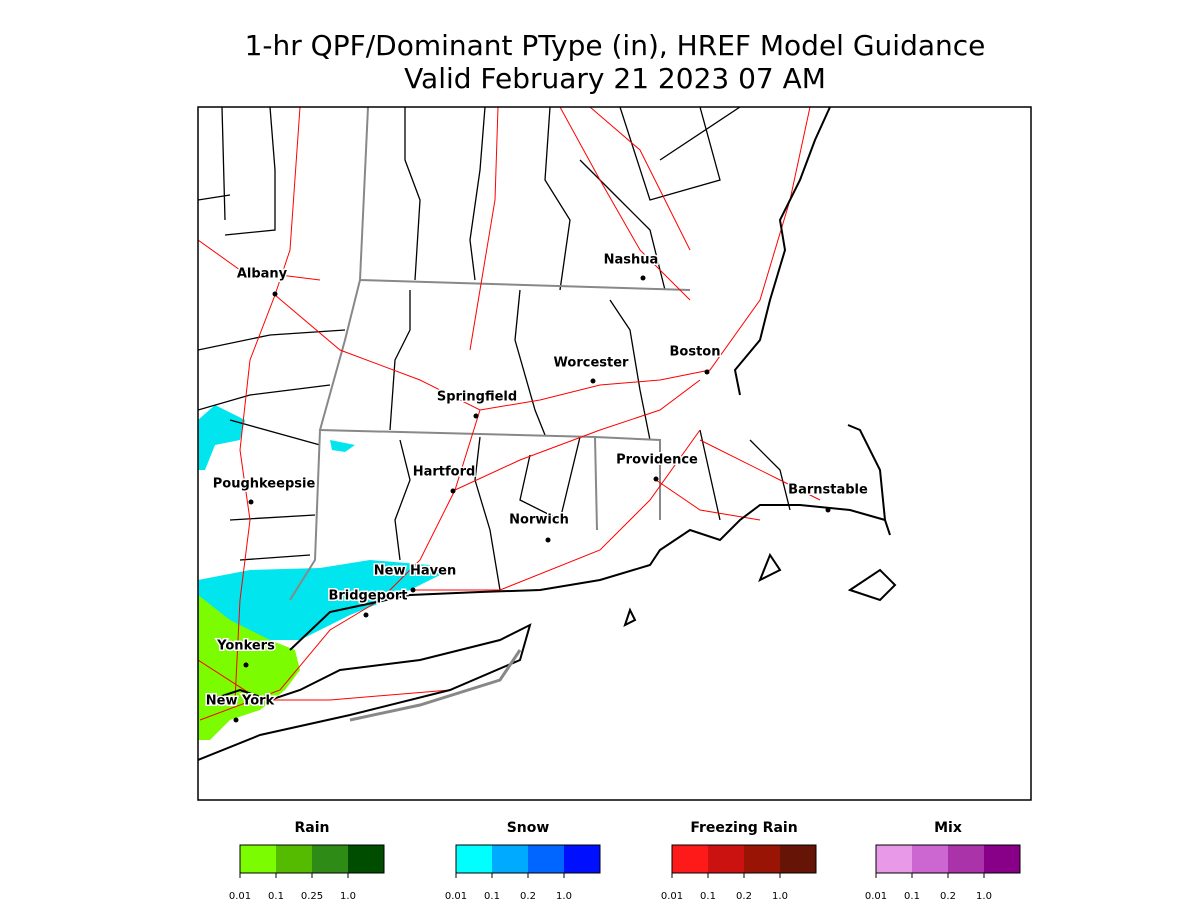  What do you see at coordinates (539, 520) in the screenshot?
I see `city-label: Norwich` at bounding box center [539, 520].